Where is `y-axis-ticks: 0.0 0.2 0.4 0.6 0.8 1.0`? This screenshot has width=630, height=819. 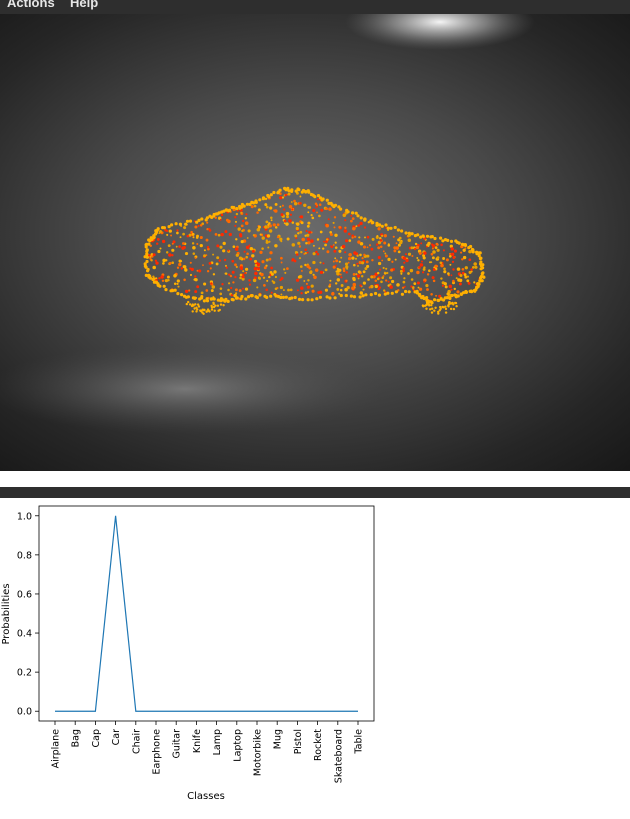
y-axis-ticks: 0.0 0.2 0.4 0.6 0.8 1.0 is located at coordinates (28, 614).